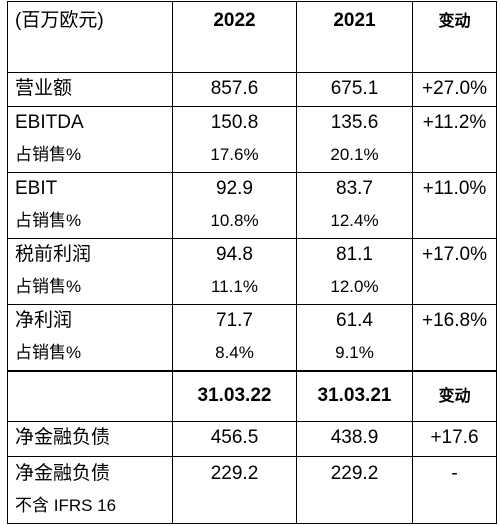  I want to click on date-current-header: 31.03.22, so click(234, 395).